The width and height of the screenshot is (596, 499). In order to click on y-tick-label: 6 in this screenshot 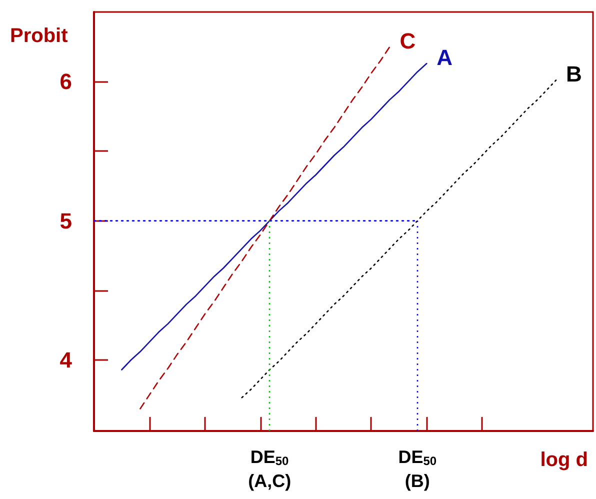, I will do `click(66, 81)`.